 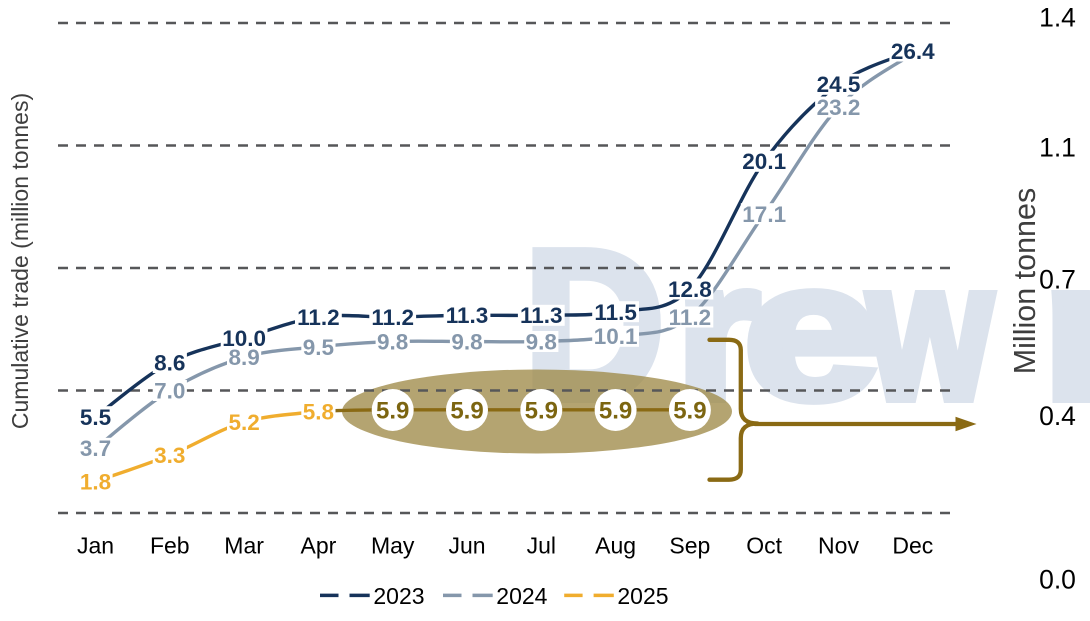 What do you see at coordinates (466, 546) in the screenshot?
I see `svg-text: Jun` at bounding box center [466, 546].